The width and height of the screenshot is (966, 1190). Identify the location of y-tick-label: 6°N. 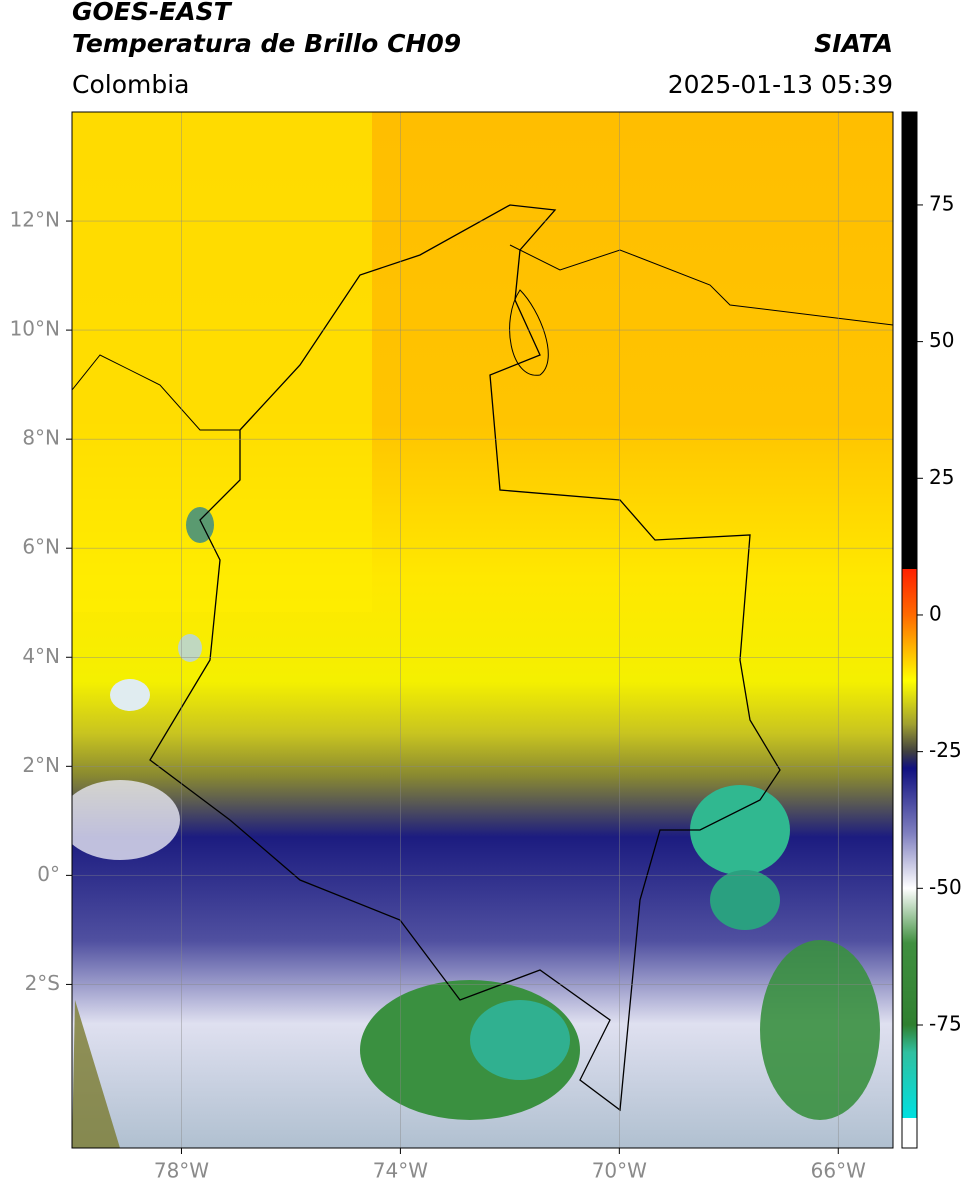
(41, 547).